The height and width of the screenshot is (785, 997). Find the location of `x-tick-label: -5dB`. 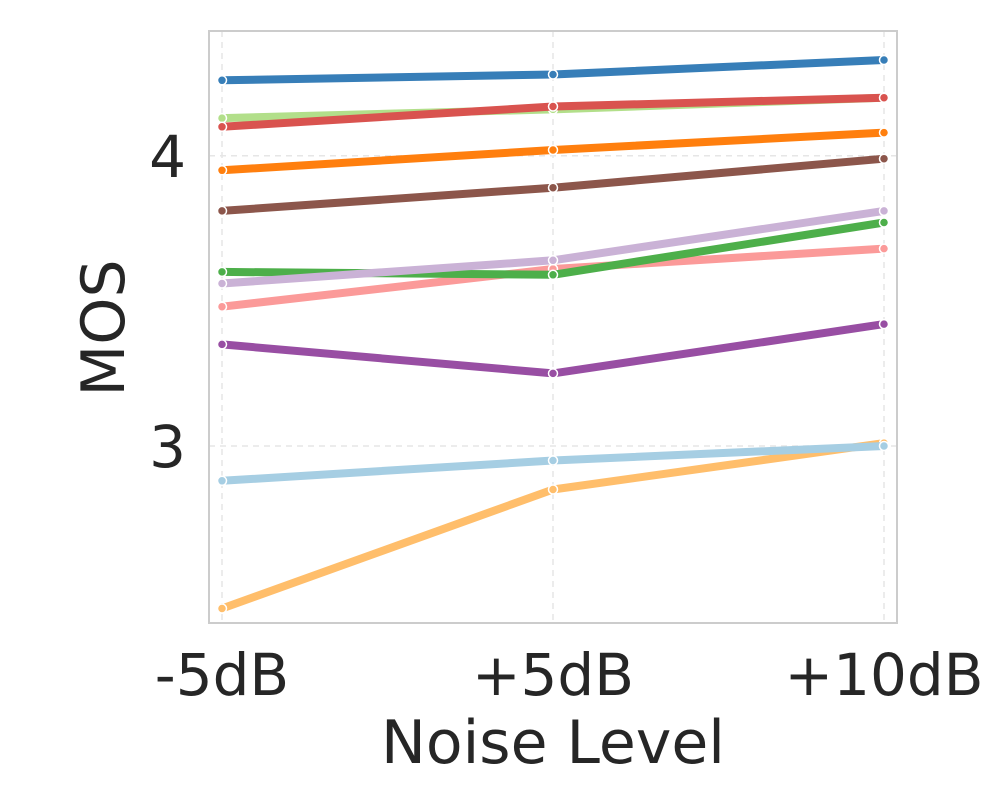

x-tick-label: -5dB is located at coordinates (222, 675).